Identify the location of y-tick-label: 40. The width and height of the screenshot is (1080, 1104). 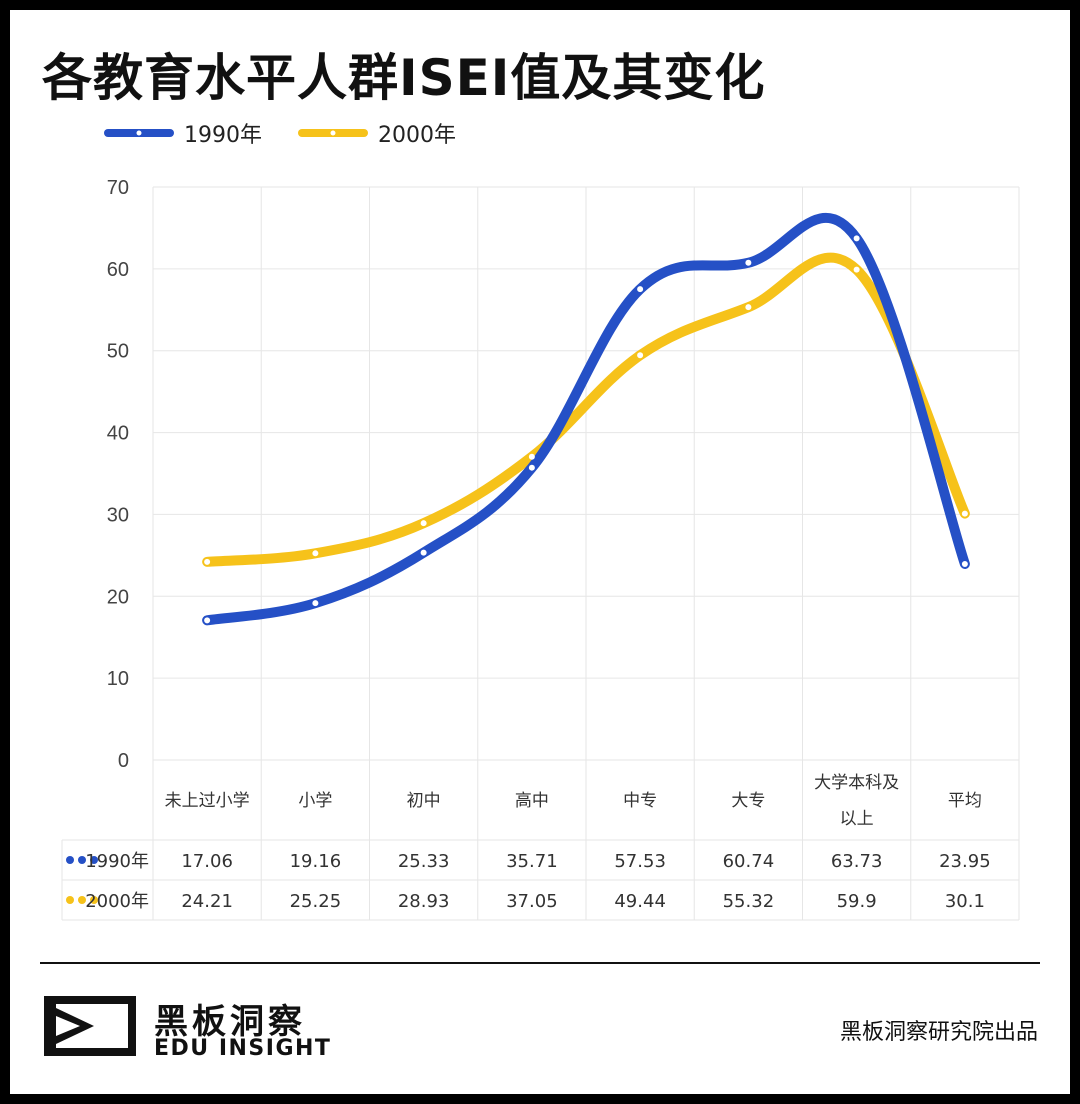
(118, 434).